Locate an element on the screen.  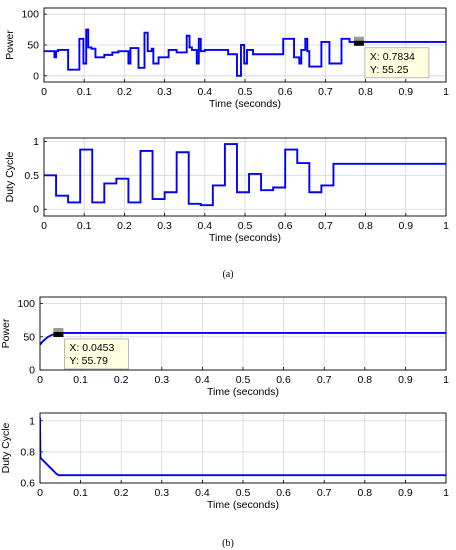
y-tick-label: 0.8 is located at coordinates (27, 452).